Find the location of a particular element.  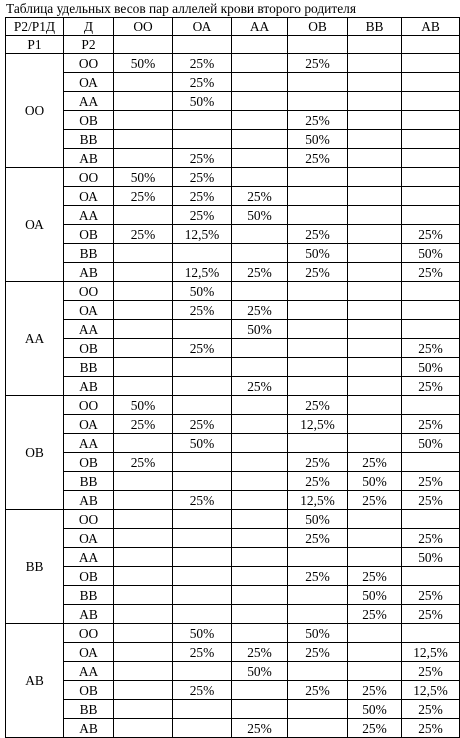

p1-group-label: ОО is located at coordinates (34, 110).